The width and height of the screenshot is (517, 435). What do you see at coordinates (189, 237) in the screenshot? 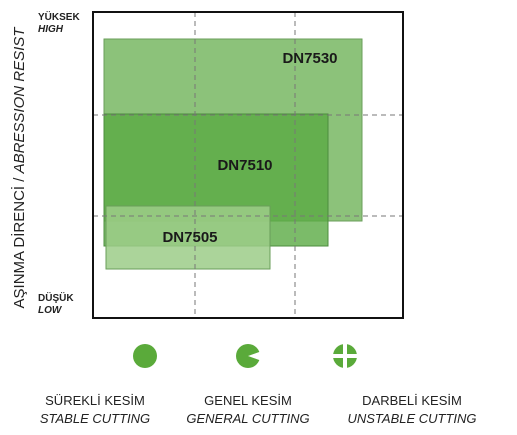
I see `product-label: DN7505` at bounding box center [189, 237].